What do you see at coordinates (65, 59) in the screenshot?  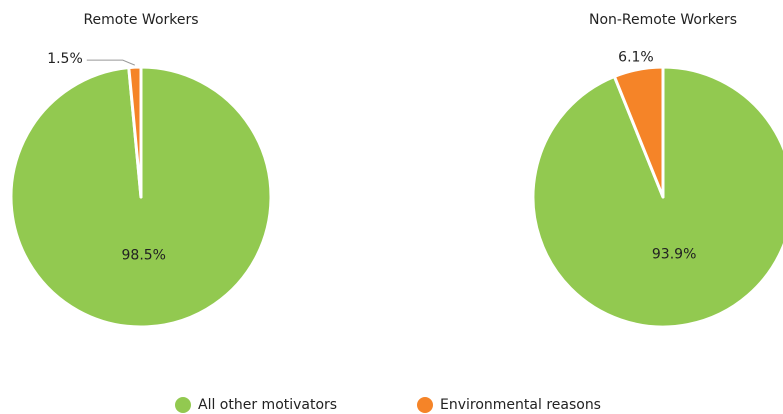 I see `data-label: 1.5%` at bounding box center [65, 59].